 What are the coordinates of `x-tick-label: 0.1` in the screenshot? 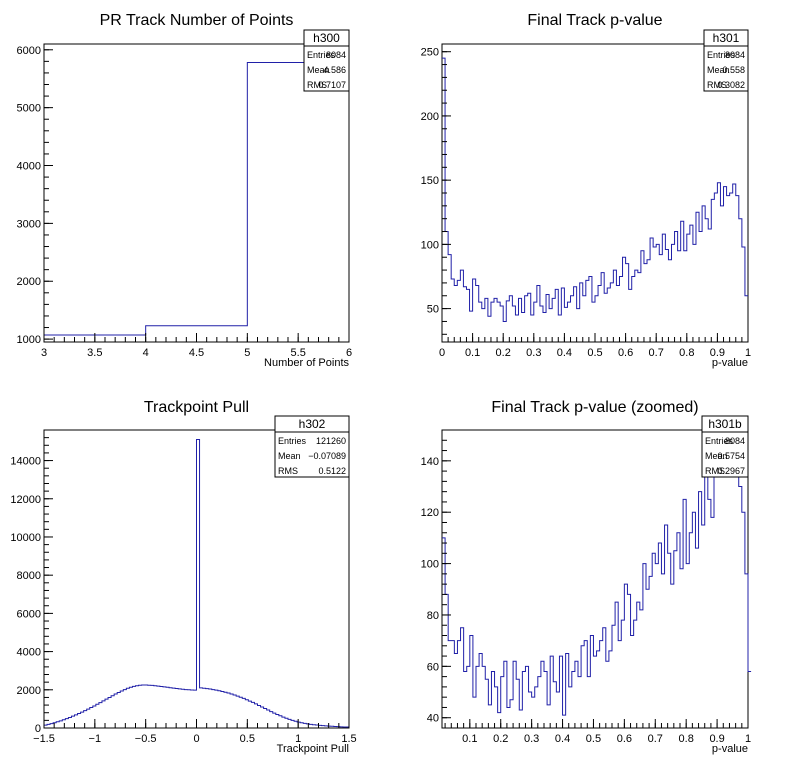 It's located at (469, 739).